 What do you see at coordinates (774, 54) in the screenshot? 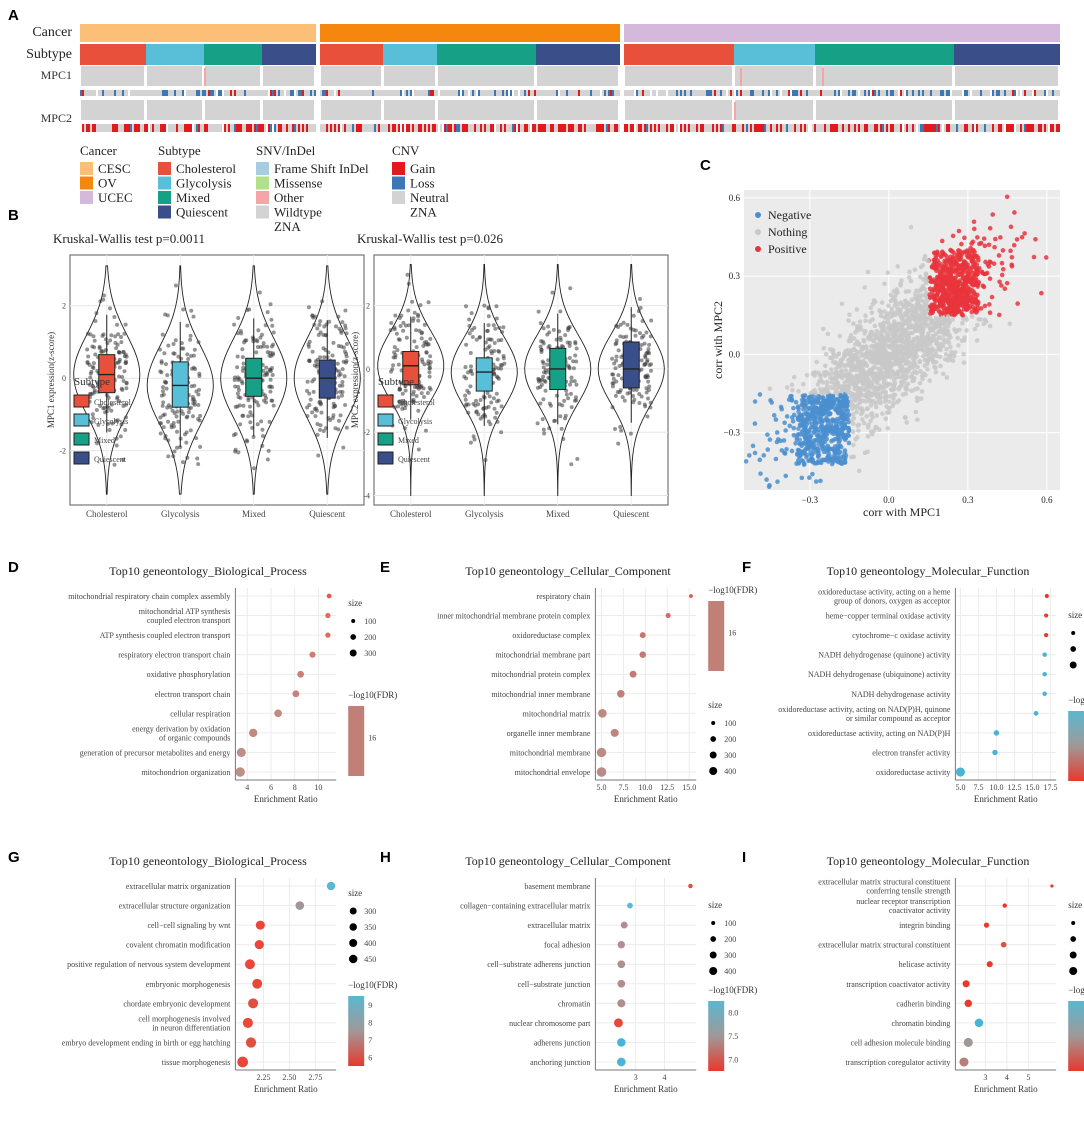
I see `subtype-block` at bounding box center [774, 54].